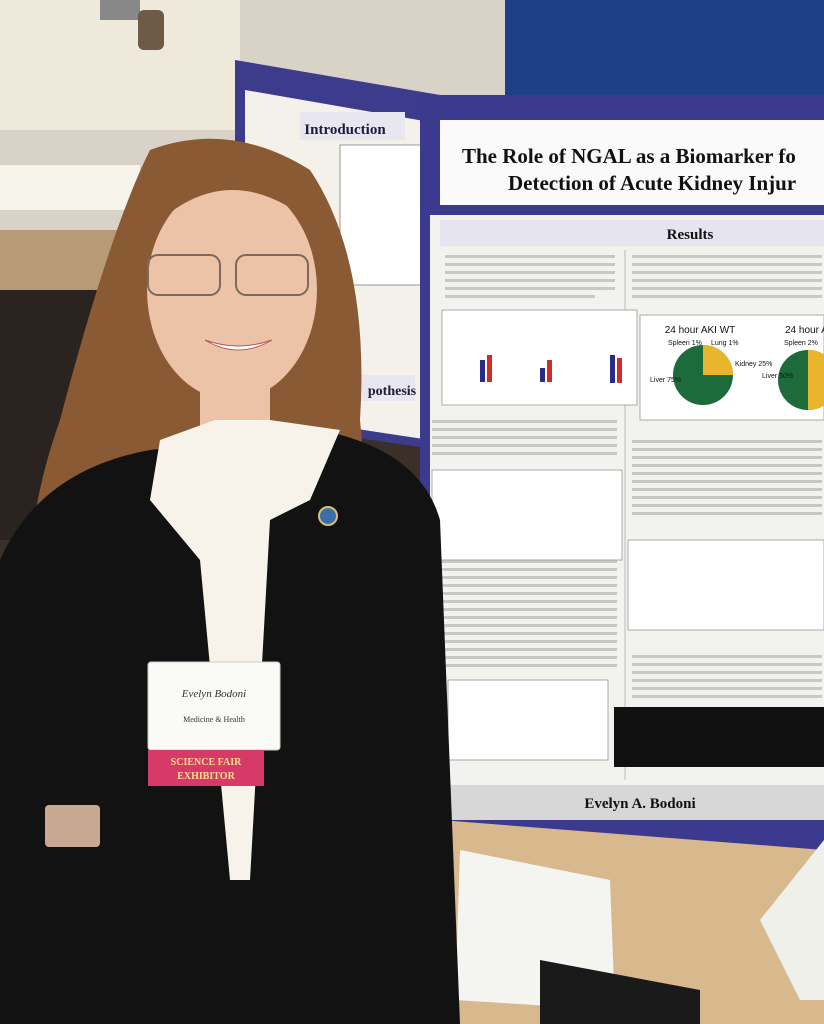 This screenshot has height=1024, width=824. Describe the element at coordinates (629, 156) in the screenshot. I see `poster-title: The Role of NGAL as a Biomarker fo` at that location.